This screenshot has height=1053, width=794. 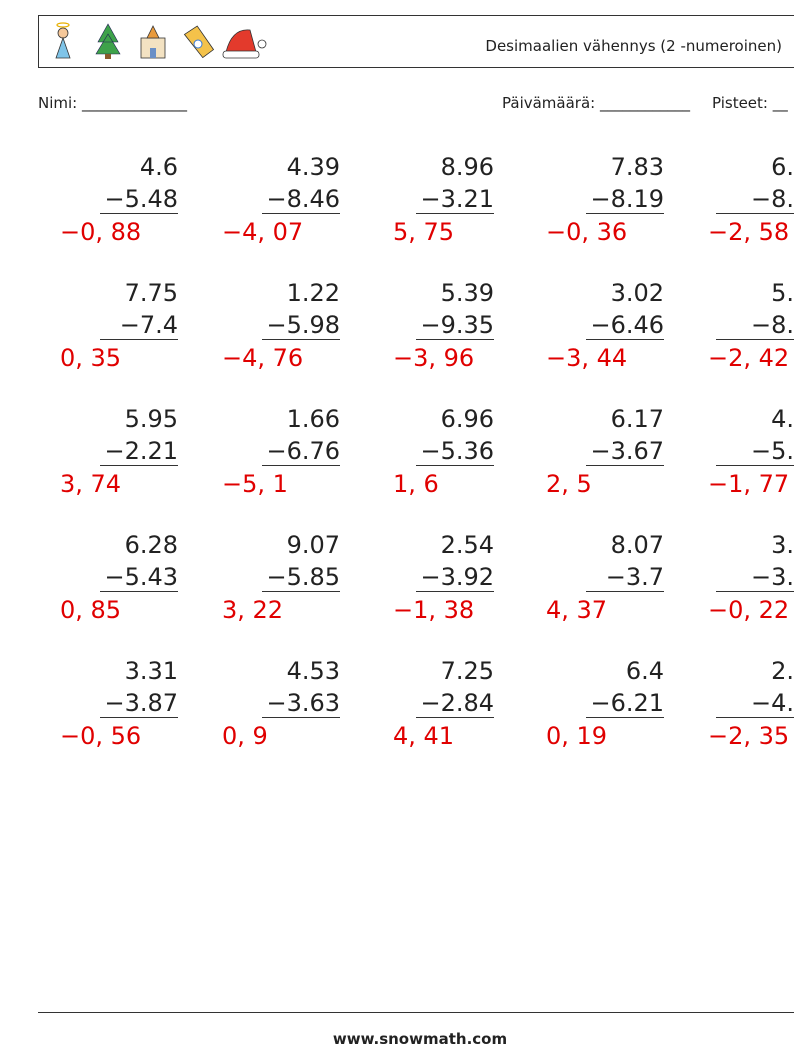 I want to click on minuend: 1.22, so click(x=313, y=293).